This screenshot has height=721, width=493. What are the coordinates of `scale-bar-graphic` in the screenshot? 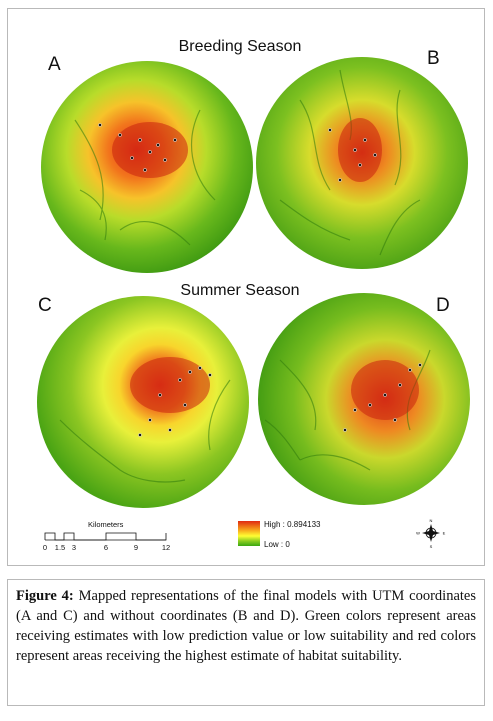 It's located at (105, 536).